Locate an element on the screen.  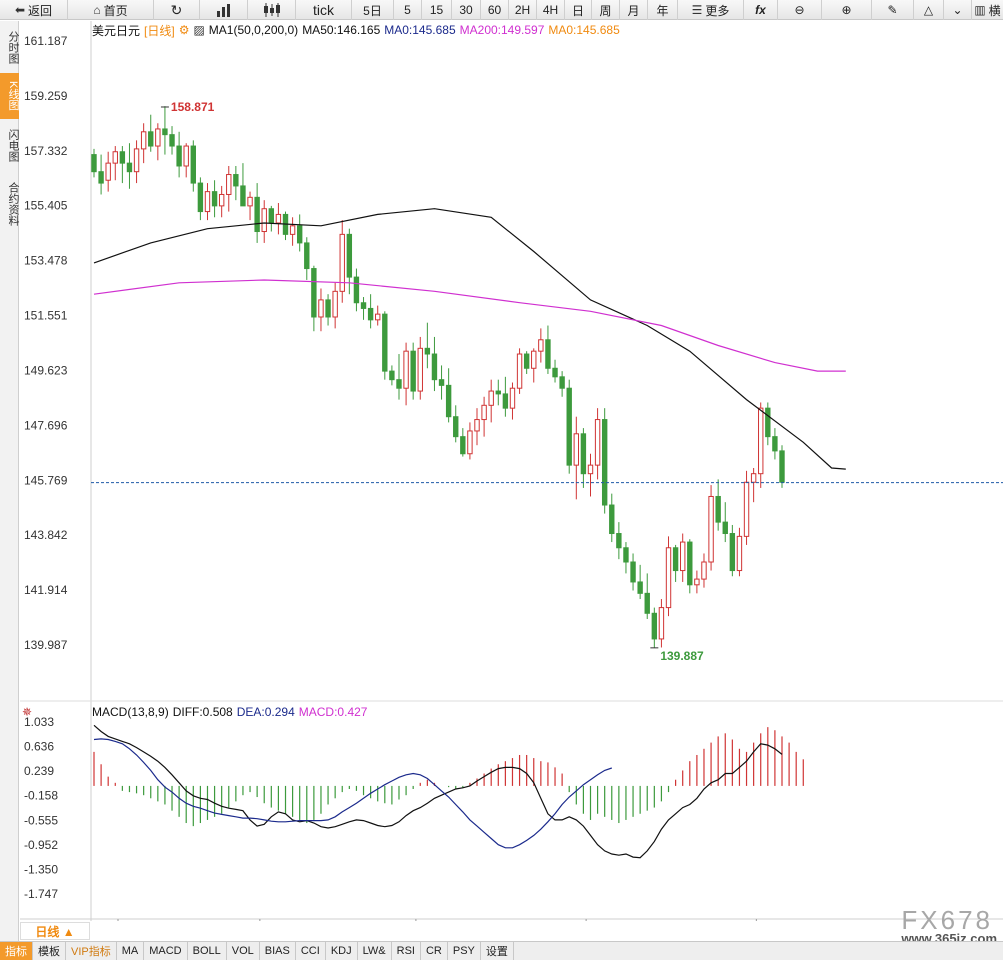
tab-cci: CCI is located at coordinates (311, 951).